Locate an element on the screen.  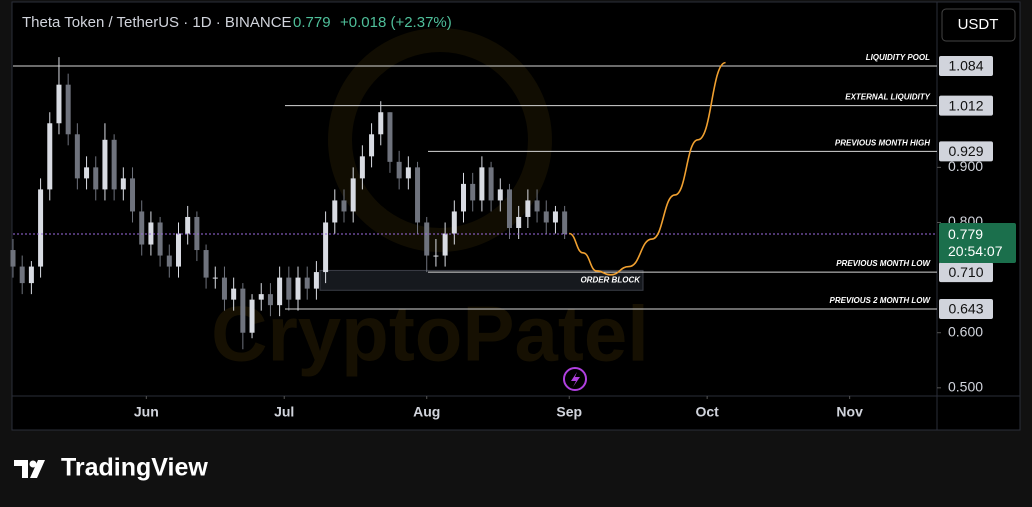
watermark-logo is located at coordinates (440, 140).